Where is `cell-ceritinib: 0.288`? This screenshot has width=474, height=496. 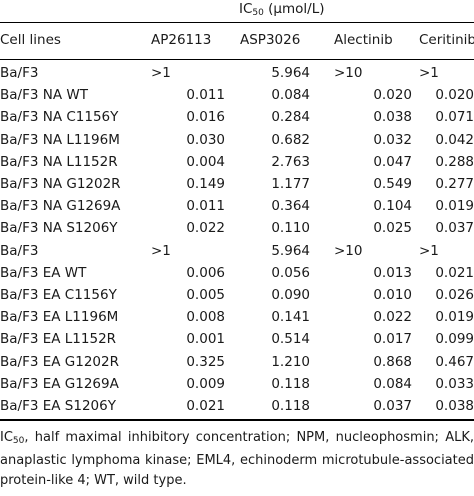
cell-ceritinib: 0.288 is located at coordinates (454, 161).